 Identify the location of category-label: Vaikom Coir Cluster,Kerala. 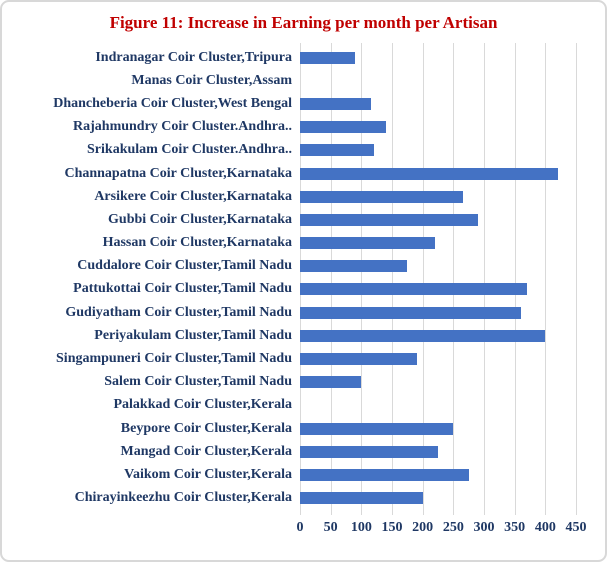
(208, 474).